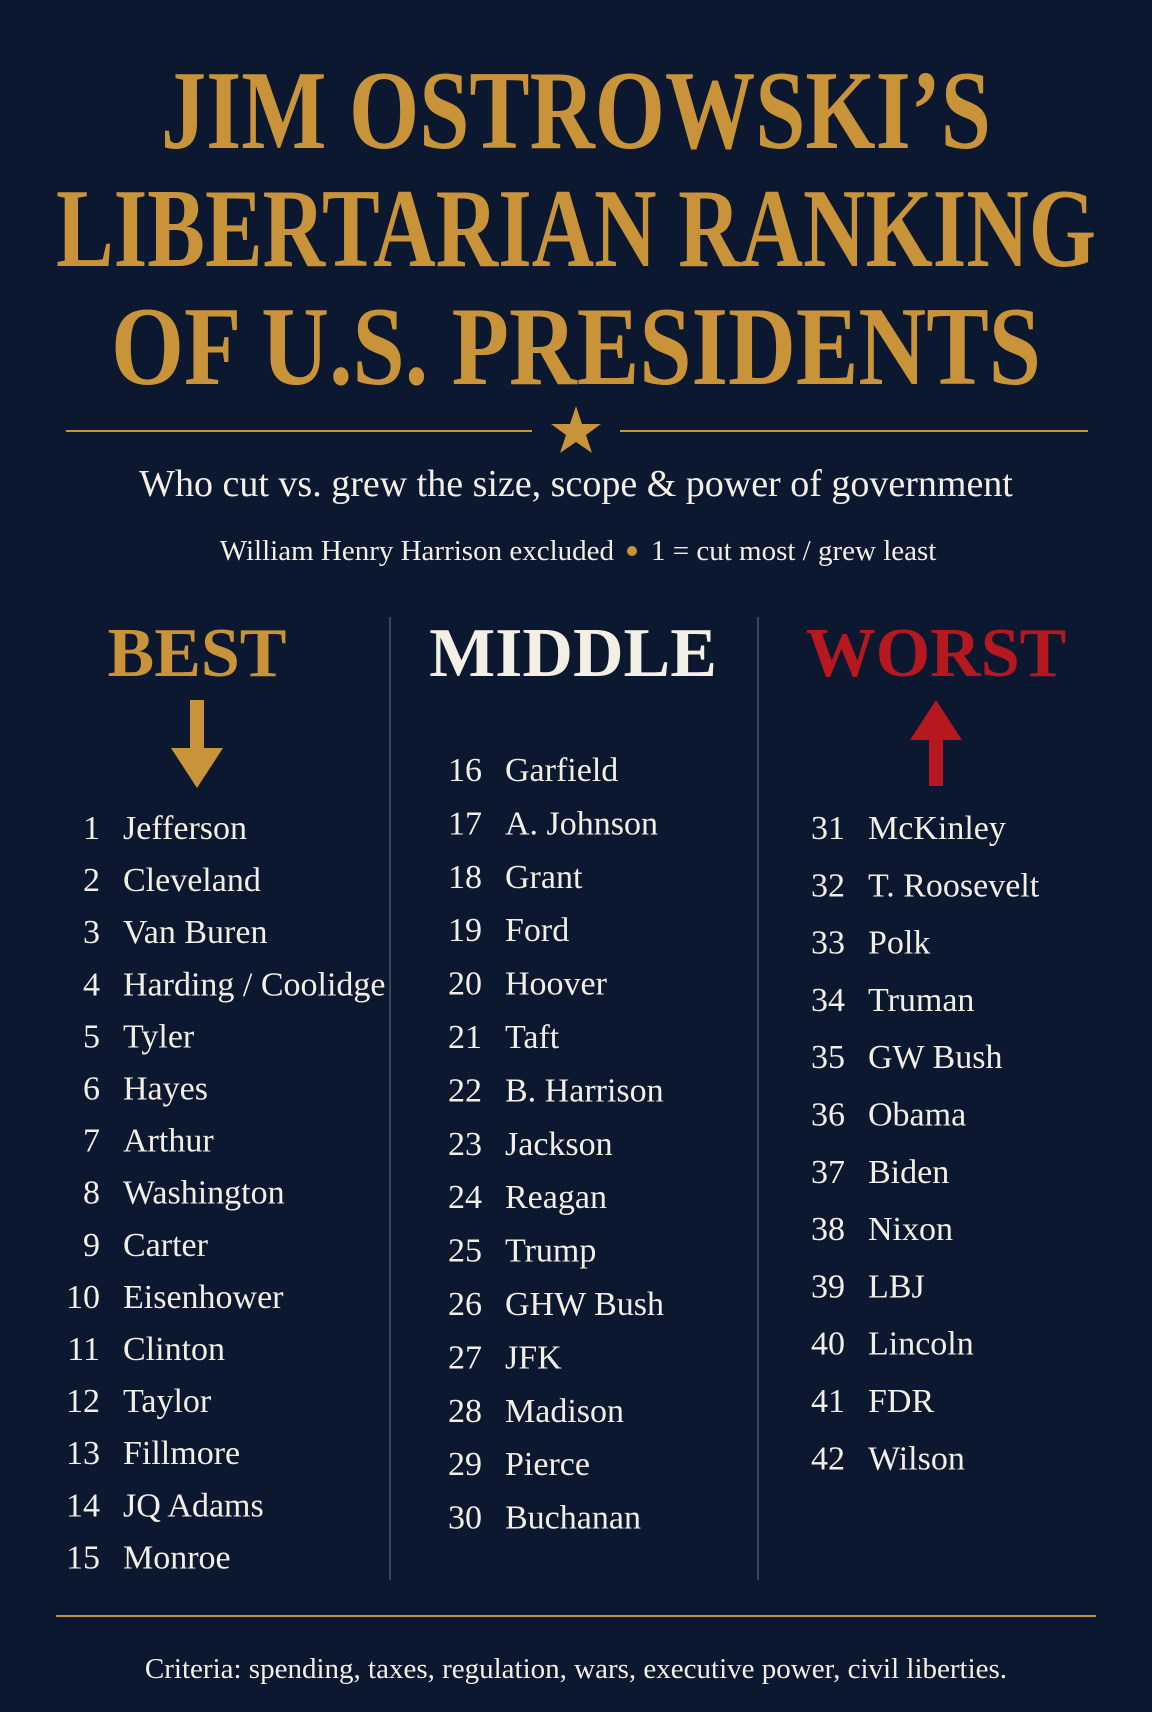  Describe the element at coordinates (181, 1453) in the screenshot. I see `president-name: Fillmore` at that location.